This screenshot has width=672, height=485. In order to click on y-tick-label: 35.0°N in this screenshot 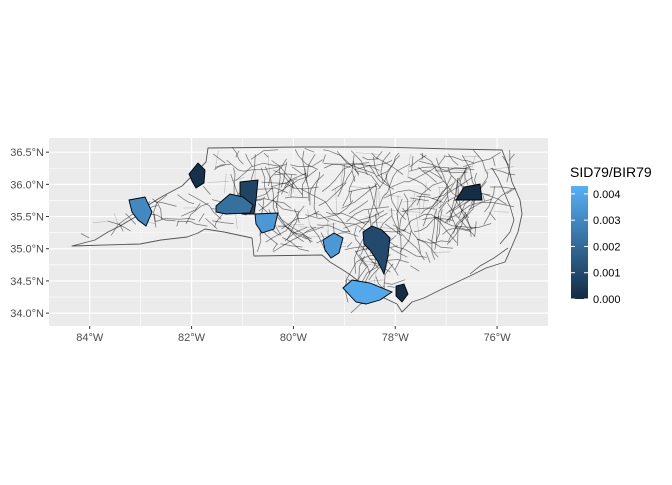, I will do `click(27, 250)`.